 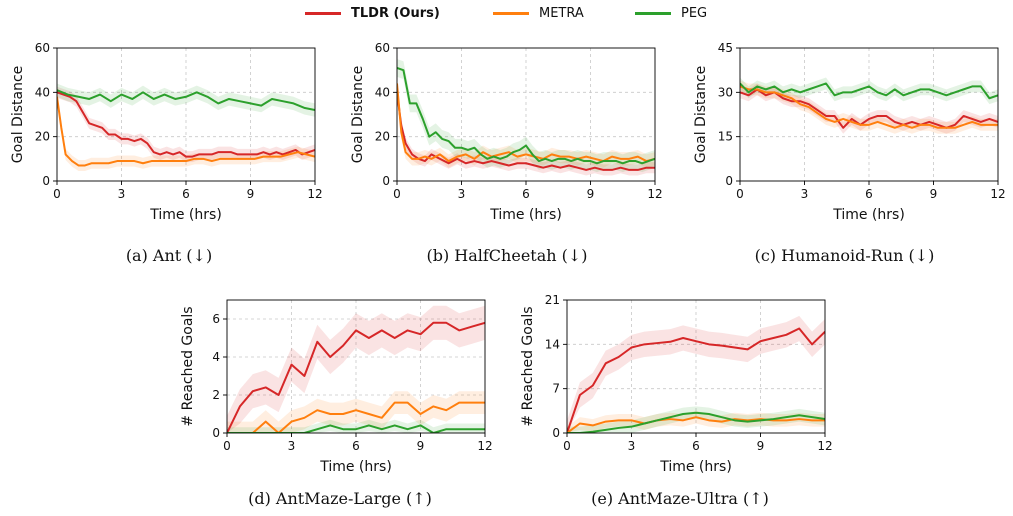 What do you see at coordinates (680, 498) in the screenshot?
I see `caption-antmaze-ultra: (e) AntMaze-Ultra (↑)` at bounding box center [680, 498].